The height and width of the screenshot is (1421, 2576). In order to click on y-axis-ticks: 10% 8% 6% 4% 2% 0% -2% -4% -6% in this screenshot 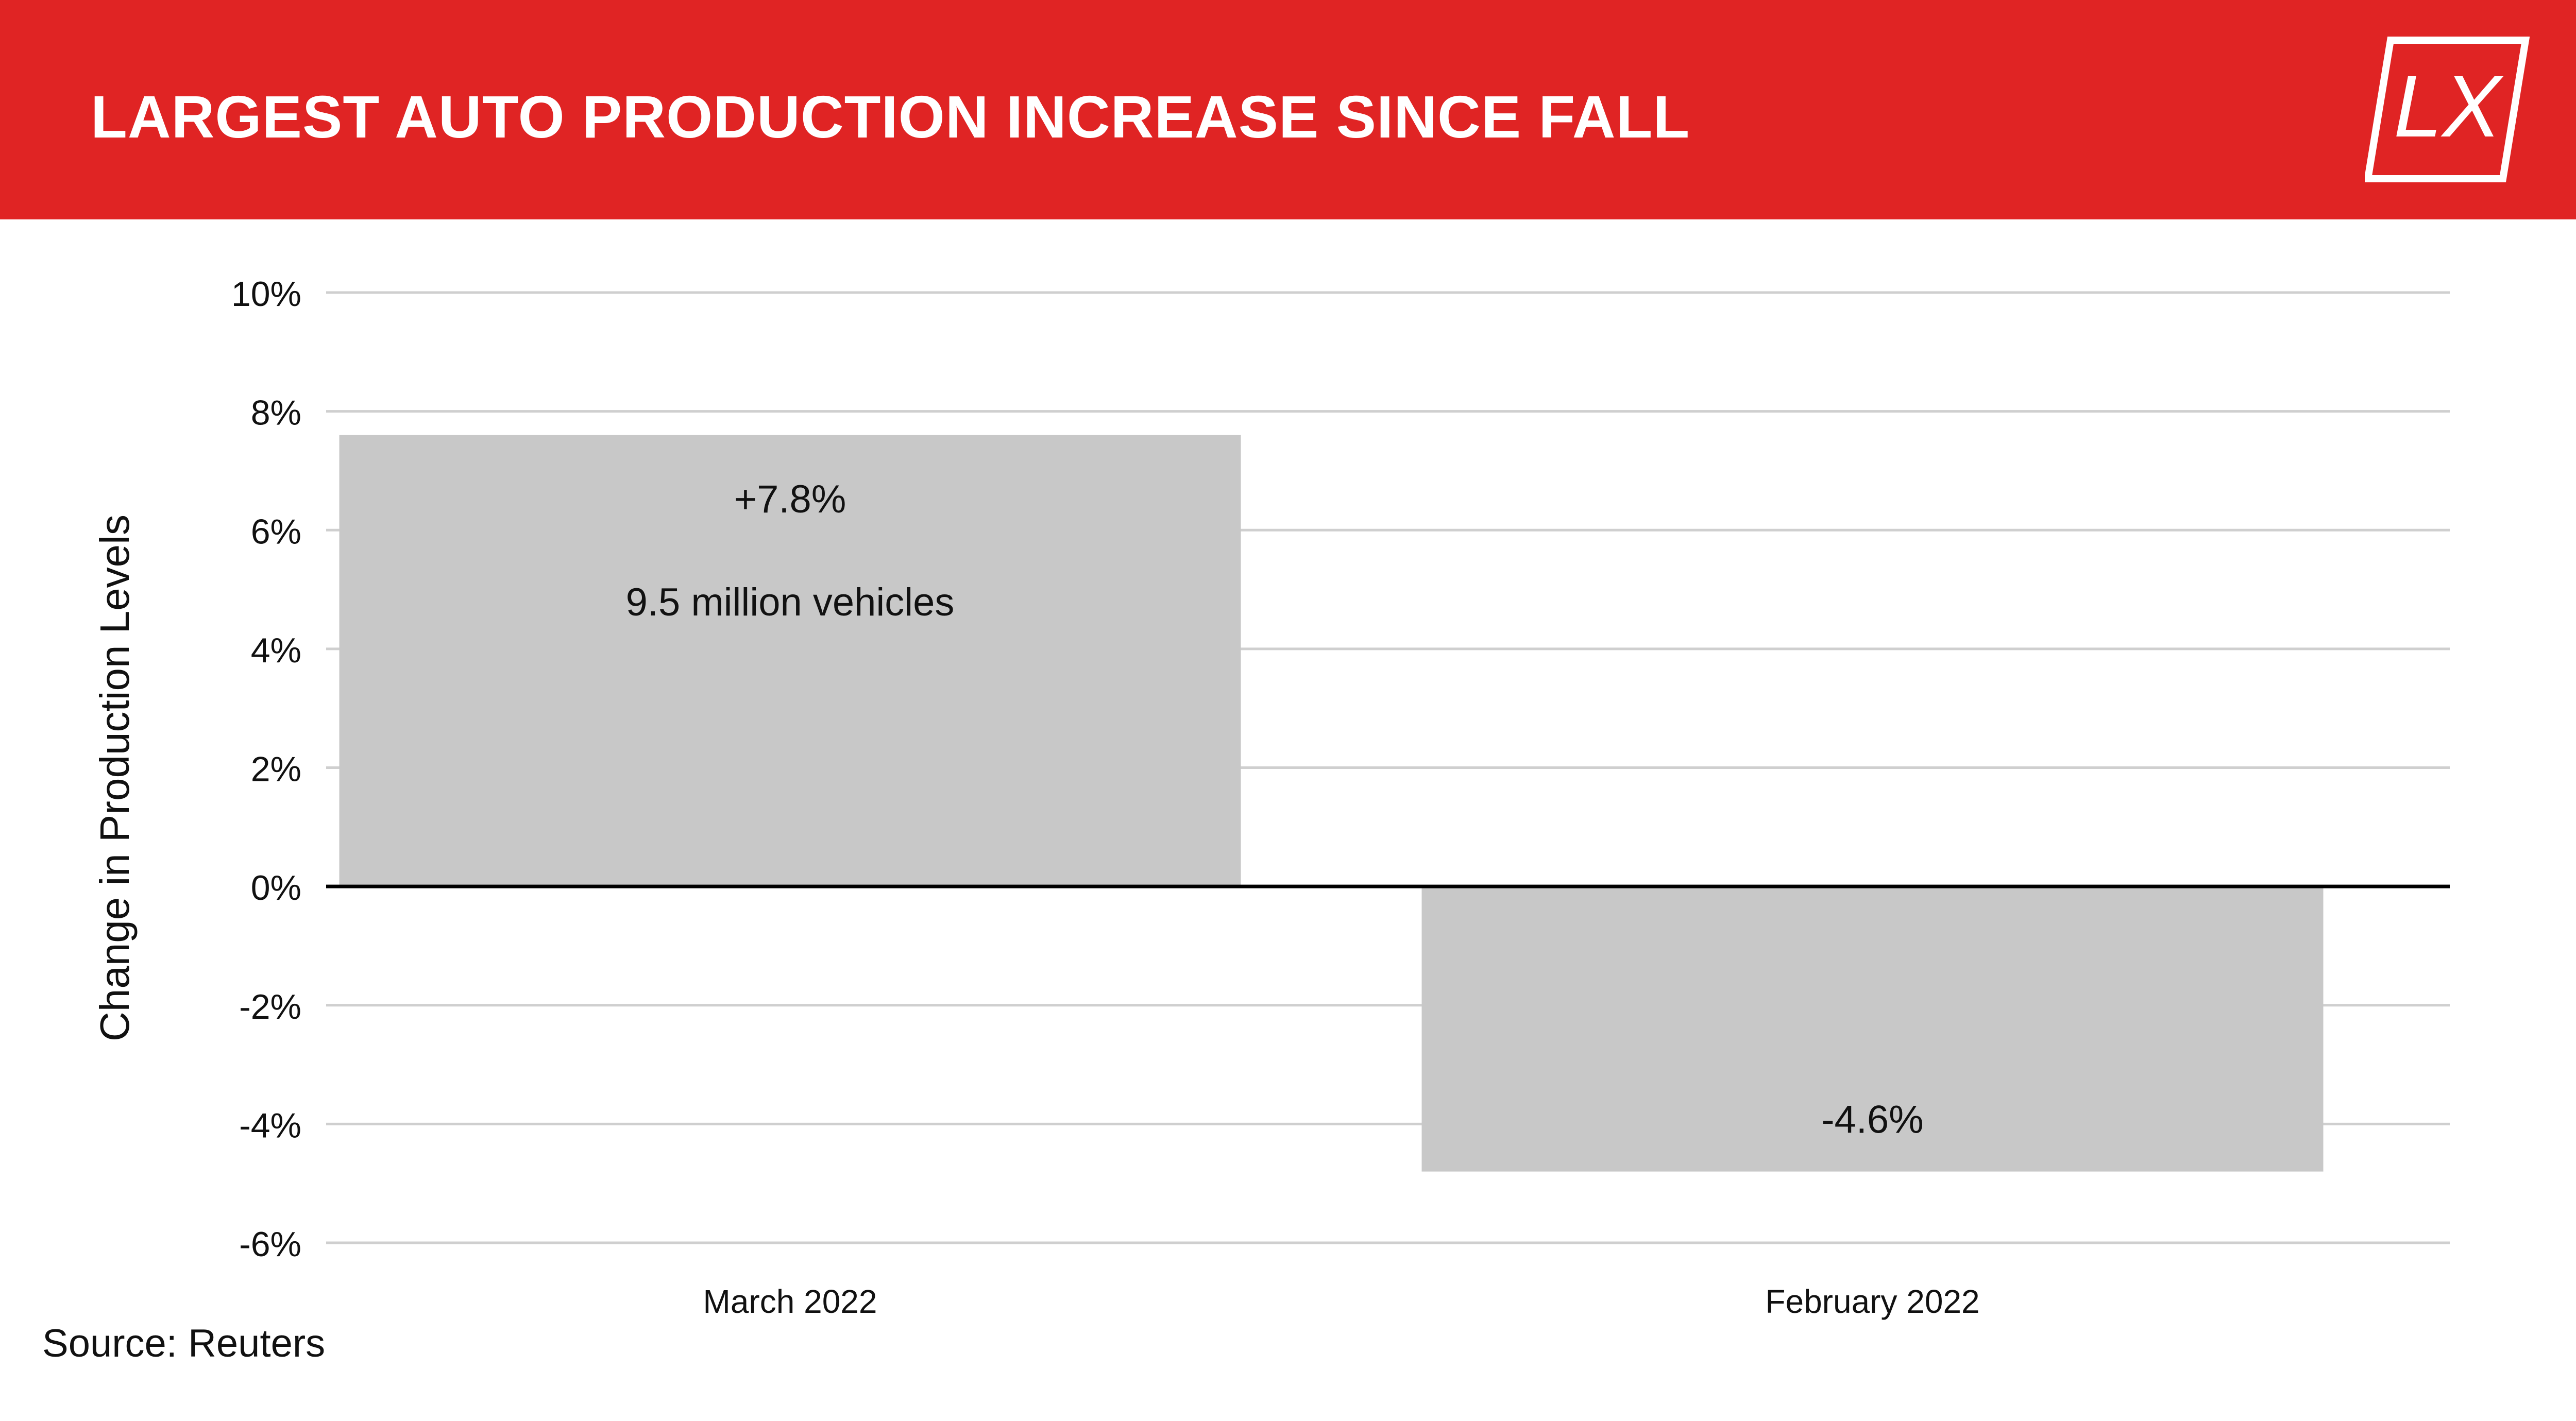, I will do `click(266, 769)`.